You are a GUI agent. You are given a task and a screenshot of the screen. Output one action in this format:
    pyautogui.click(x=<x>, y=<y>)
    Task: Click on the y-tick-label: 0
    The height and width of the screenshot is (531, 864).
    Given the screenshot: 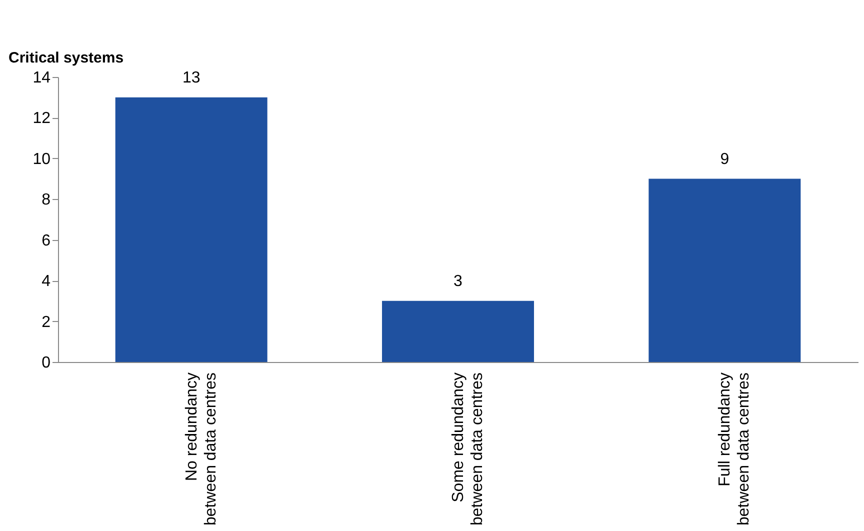 What is the action you would take?
    pyautogui.click(x=46, y=363)
    